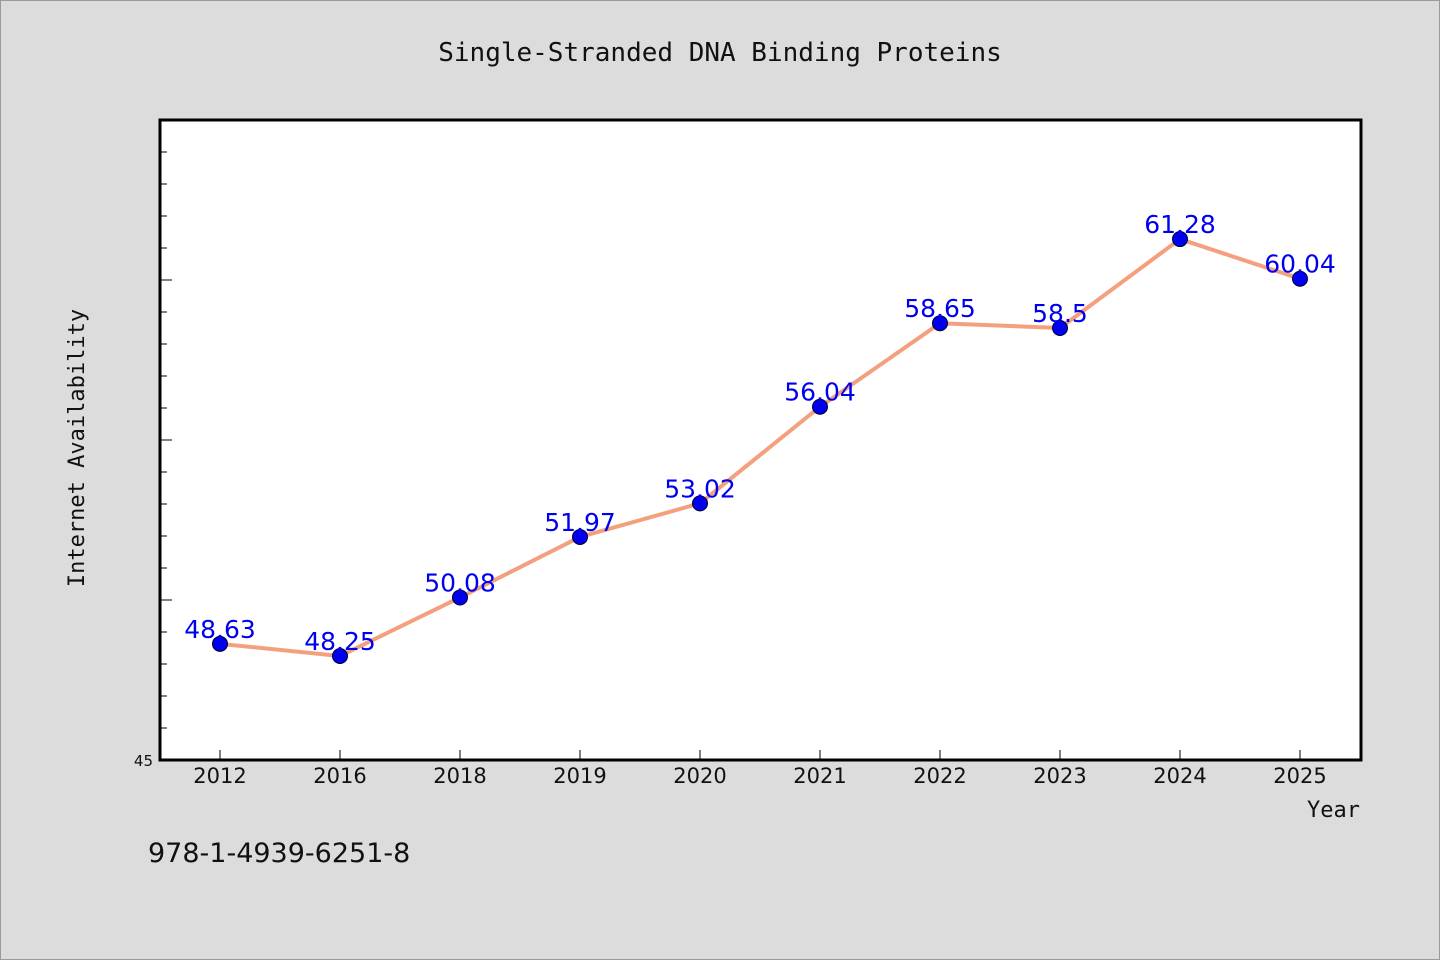  I want to click on data-label: 60.04, so click(1300, 264).